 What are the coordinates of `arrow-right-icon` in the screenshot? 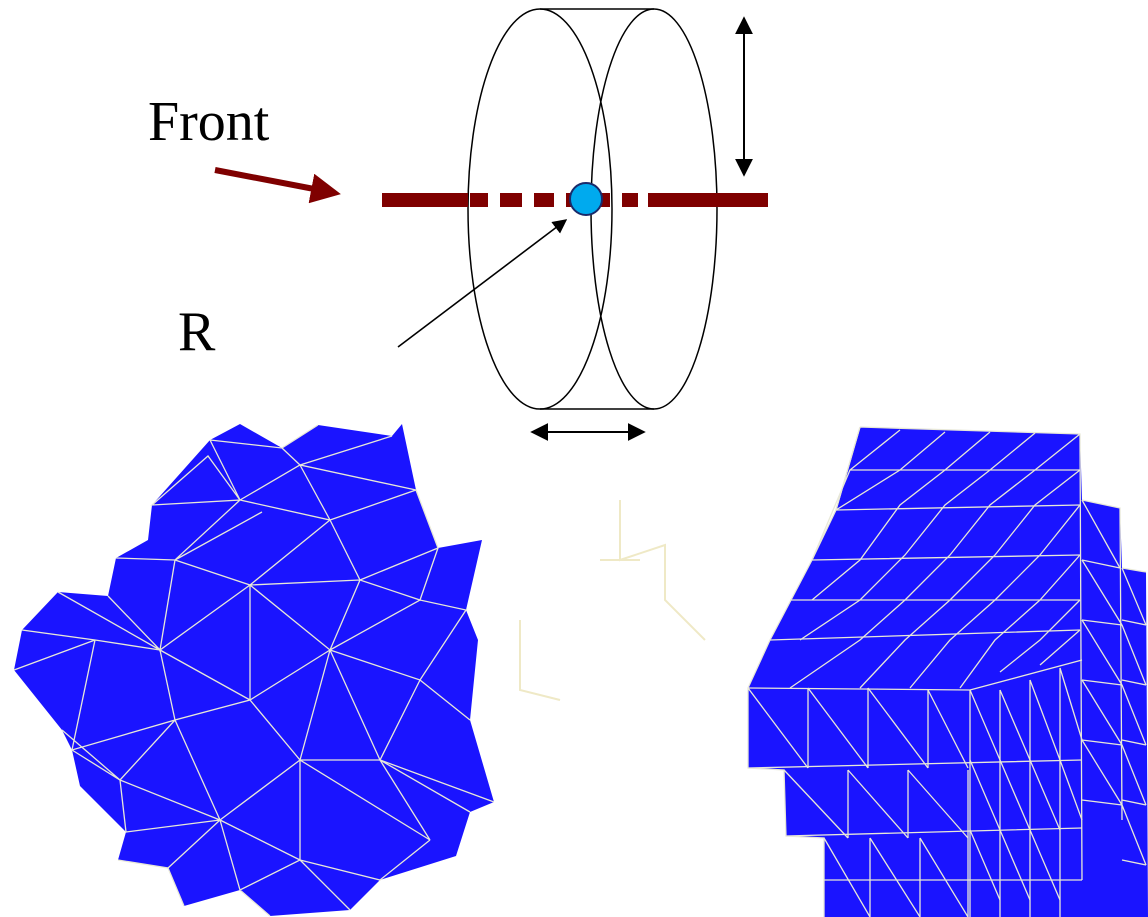 It's located at (277, 185).